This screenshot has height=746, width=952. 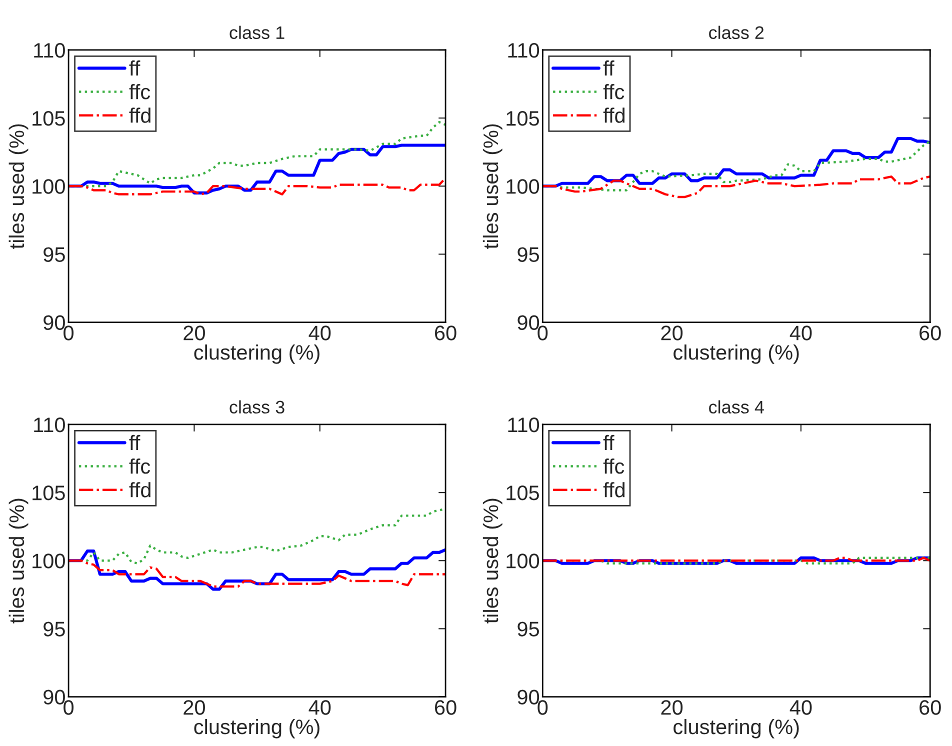 I want to click on chart-title: class 2, so click(x=736, y=33).